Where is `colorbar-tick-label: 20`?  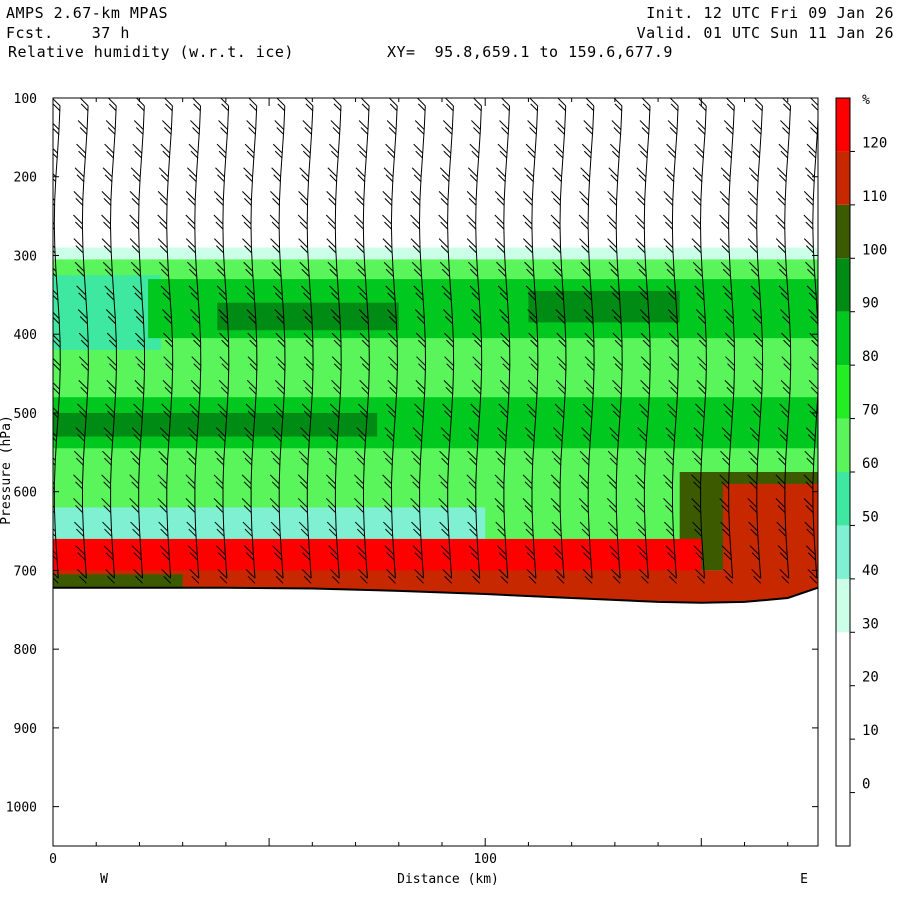 colorbar-tick-label: 20 is located at coordinates (870, 678).